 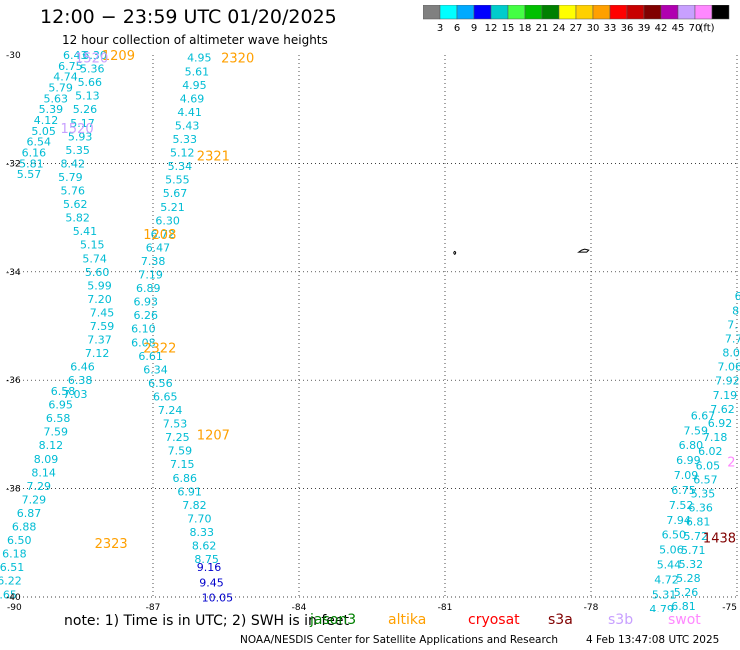 I want to click on wave-height-value: 10.05, so click(x=218, y=598).